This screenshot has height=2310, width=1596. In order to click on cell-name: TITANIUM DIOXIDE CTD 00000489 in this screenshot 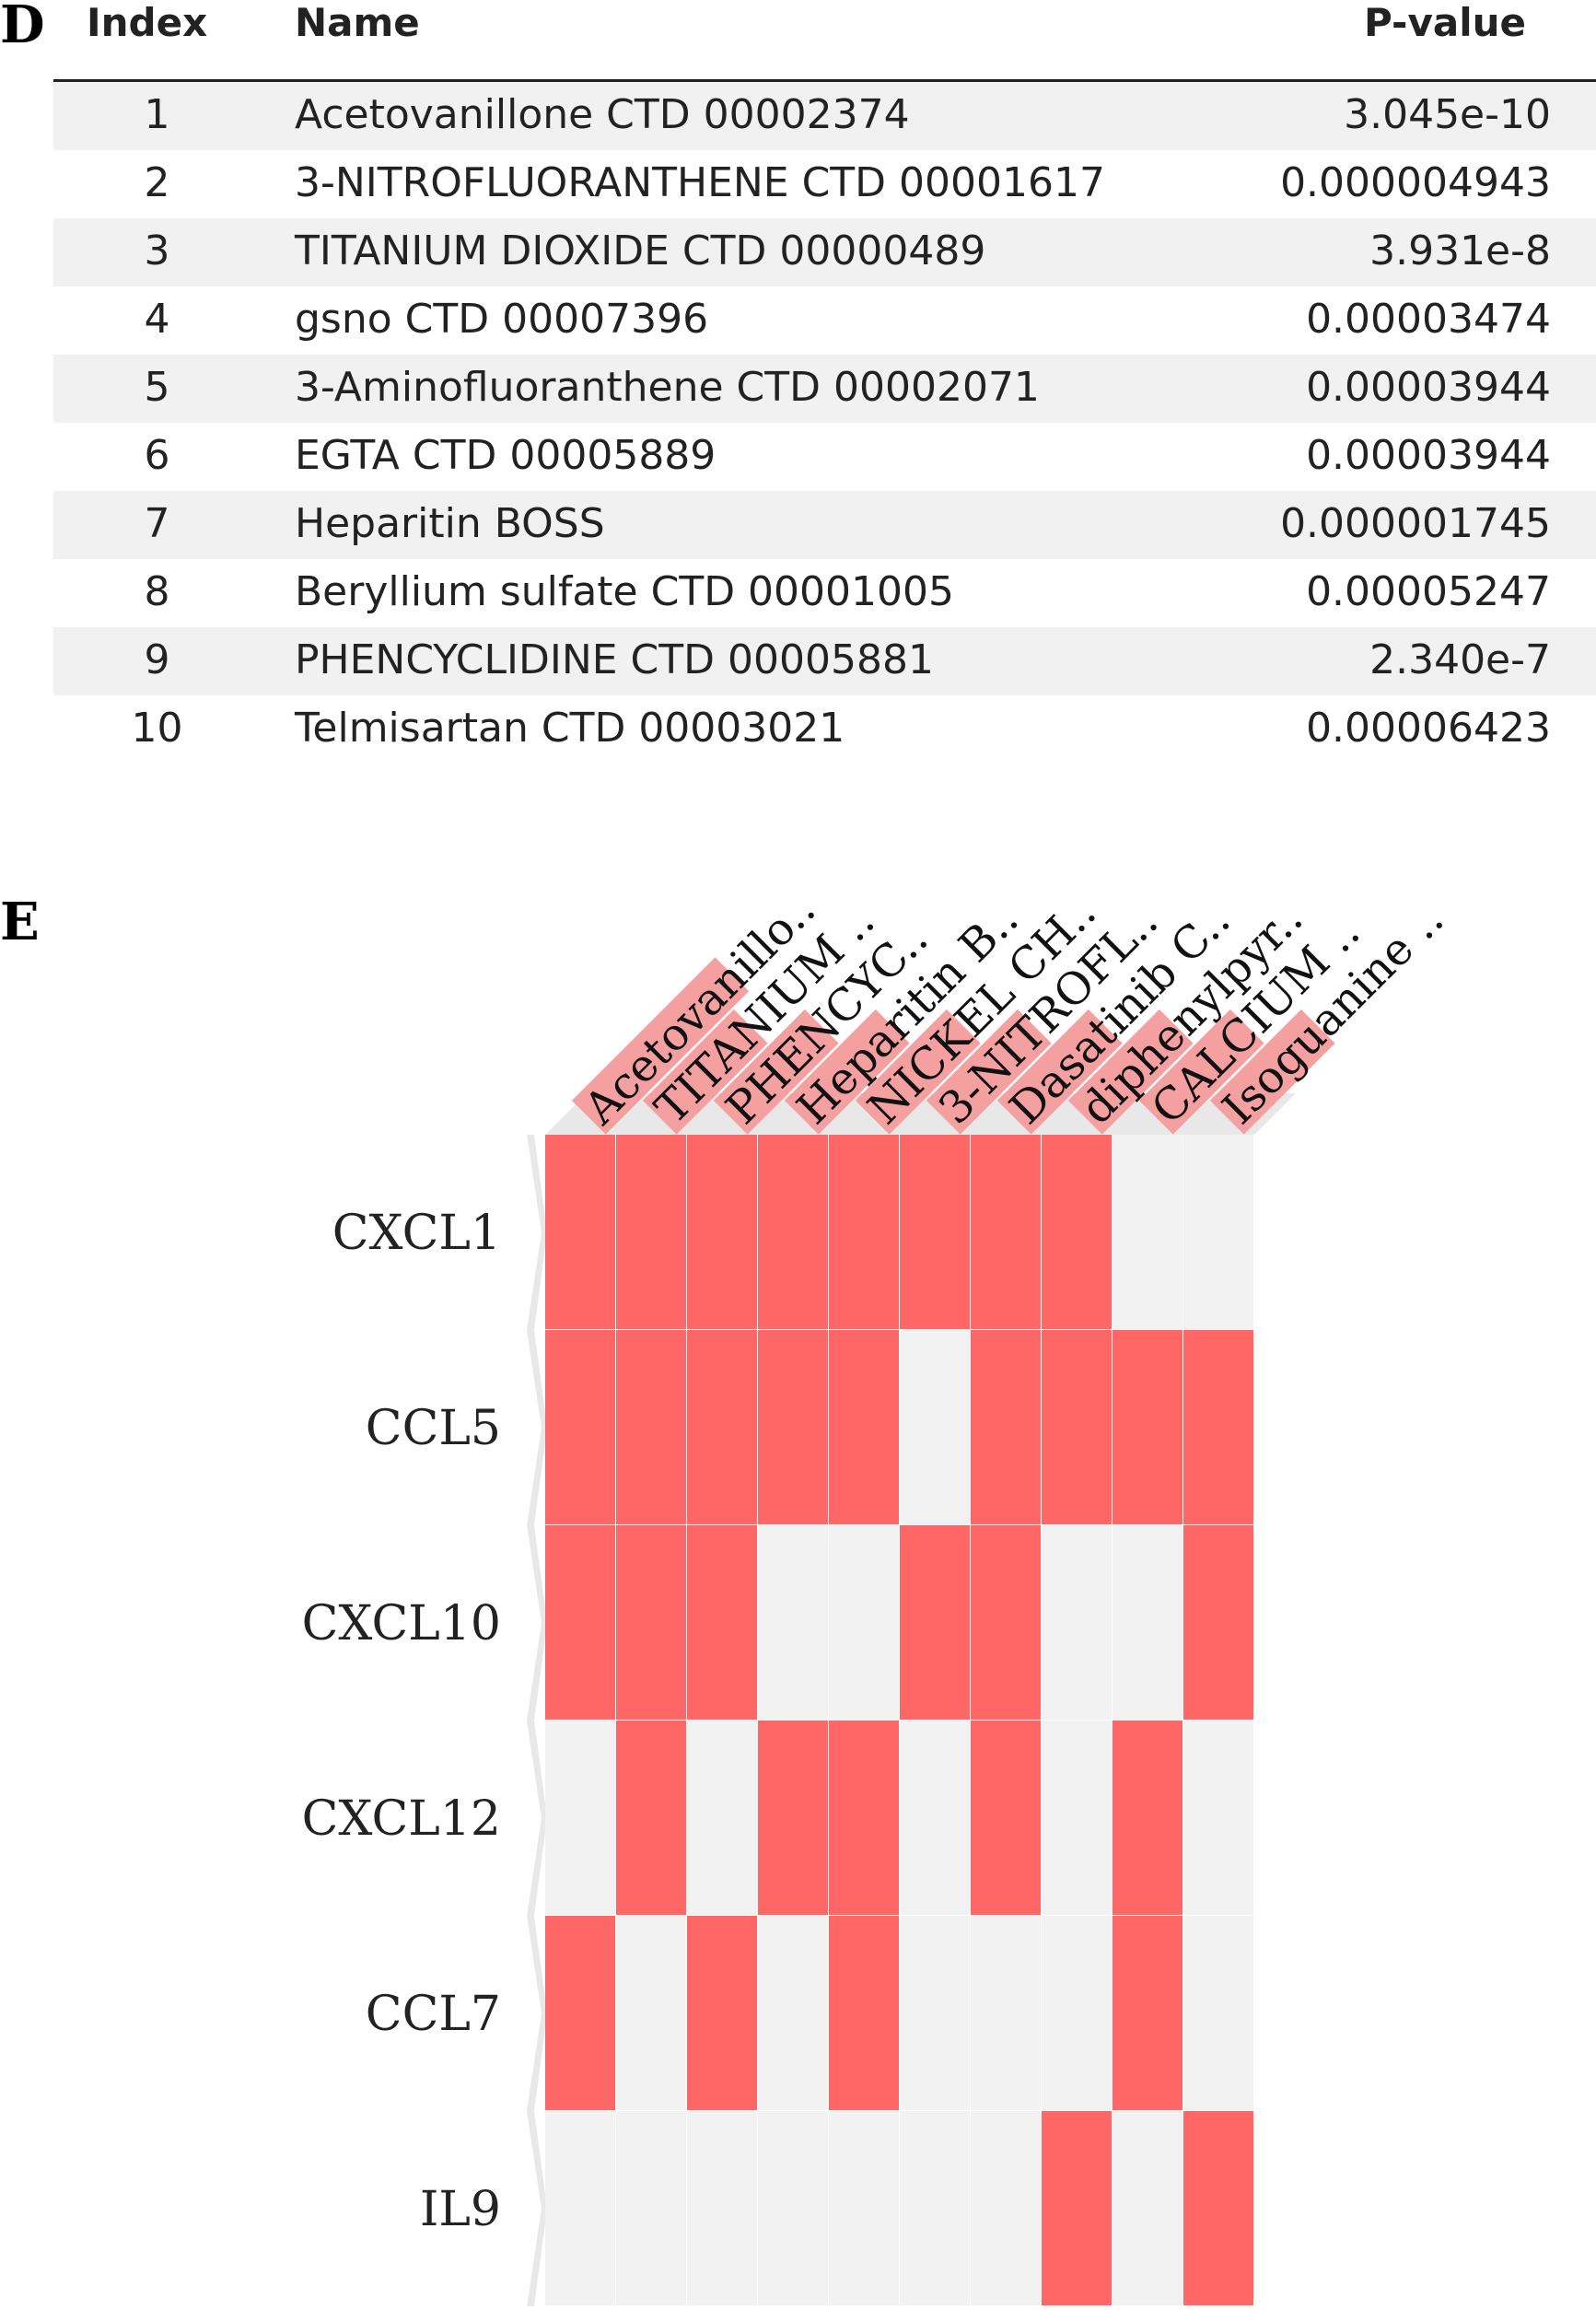, I will do `click(641, 251)`.